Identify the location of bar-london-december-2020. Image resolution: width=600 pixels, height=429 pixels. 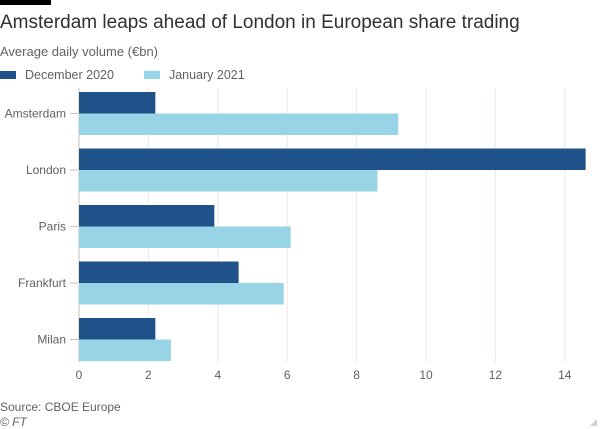
(332, 159).